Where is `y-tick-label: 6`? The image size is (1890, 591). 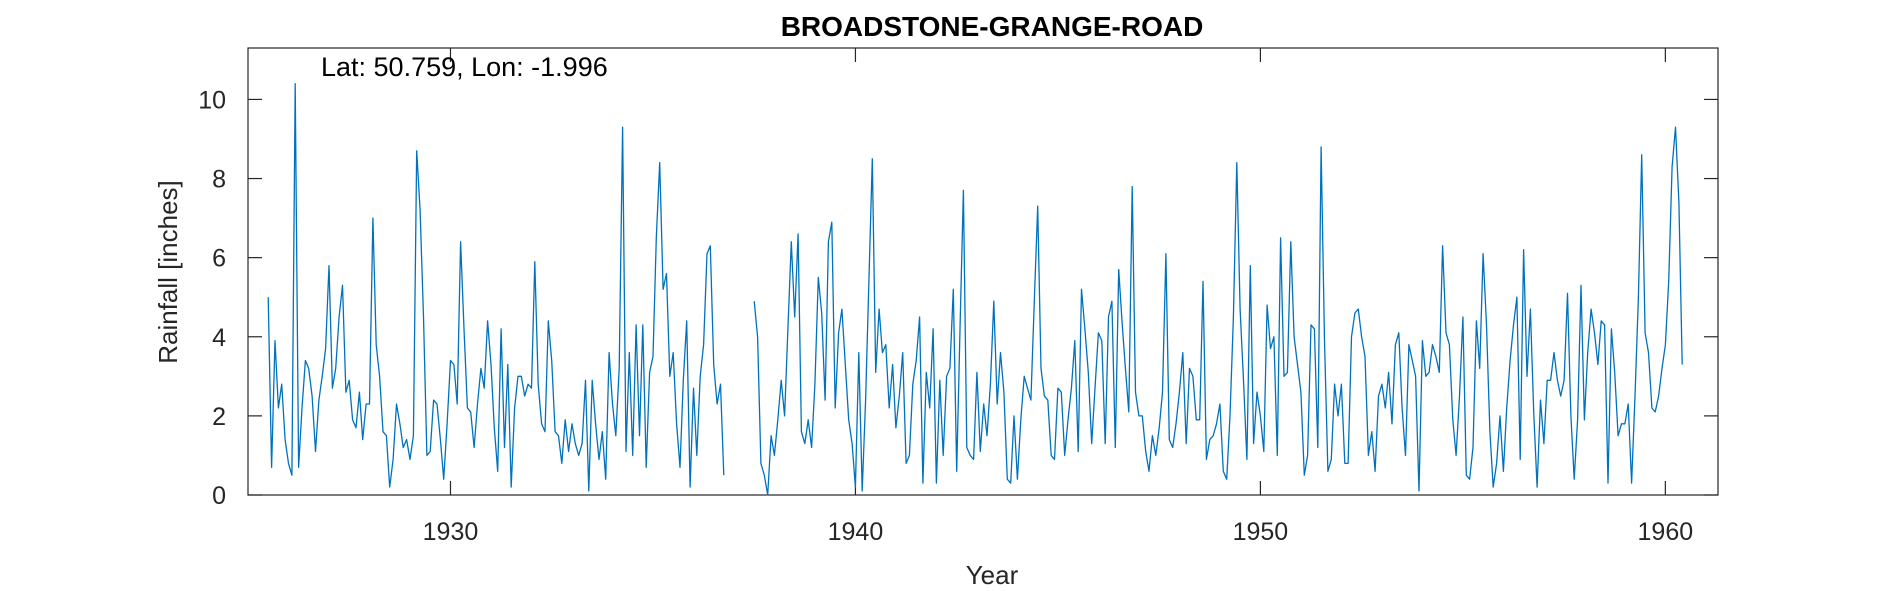
y-tick-label: 6 is located at coordinates (219, 259).